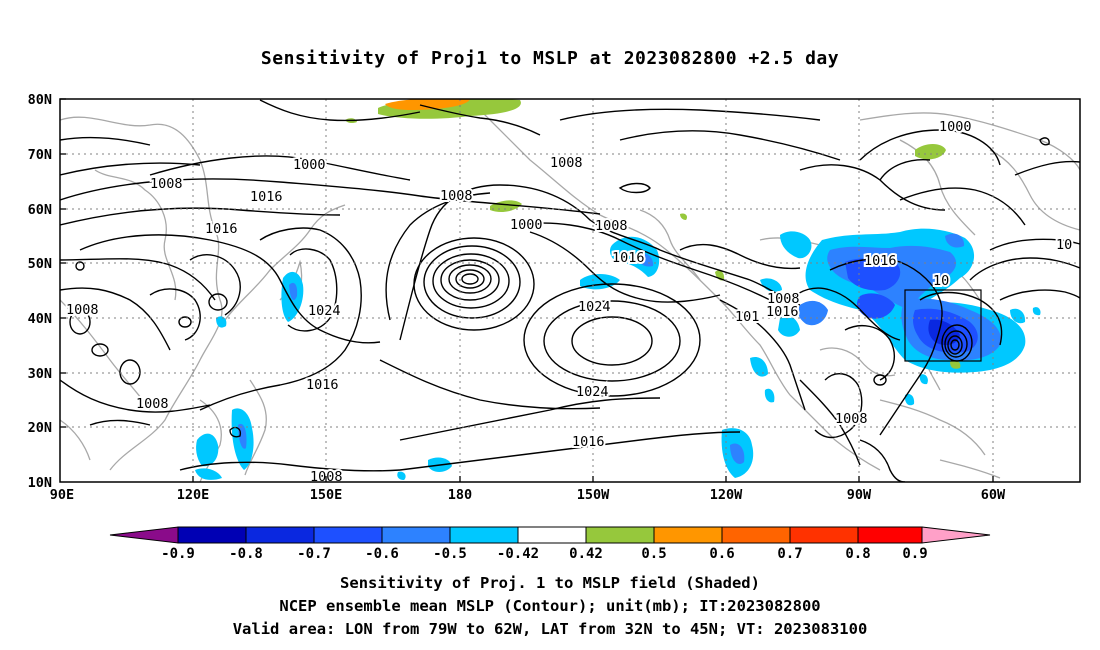 The width and height of the screenshot is (1100, 650). I want to click on colorbar-label: 0.6, so click(721, 554).